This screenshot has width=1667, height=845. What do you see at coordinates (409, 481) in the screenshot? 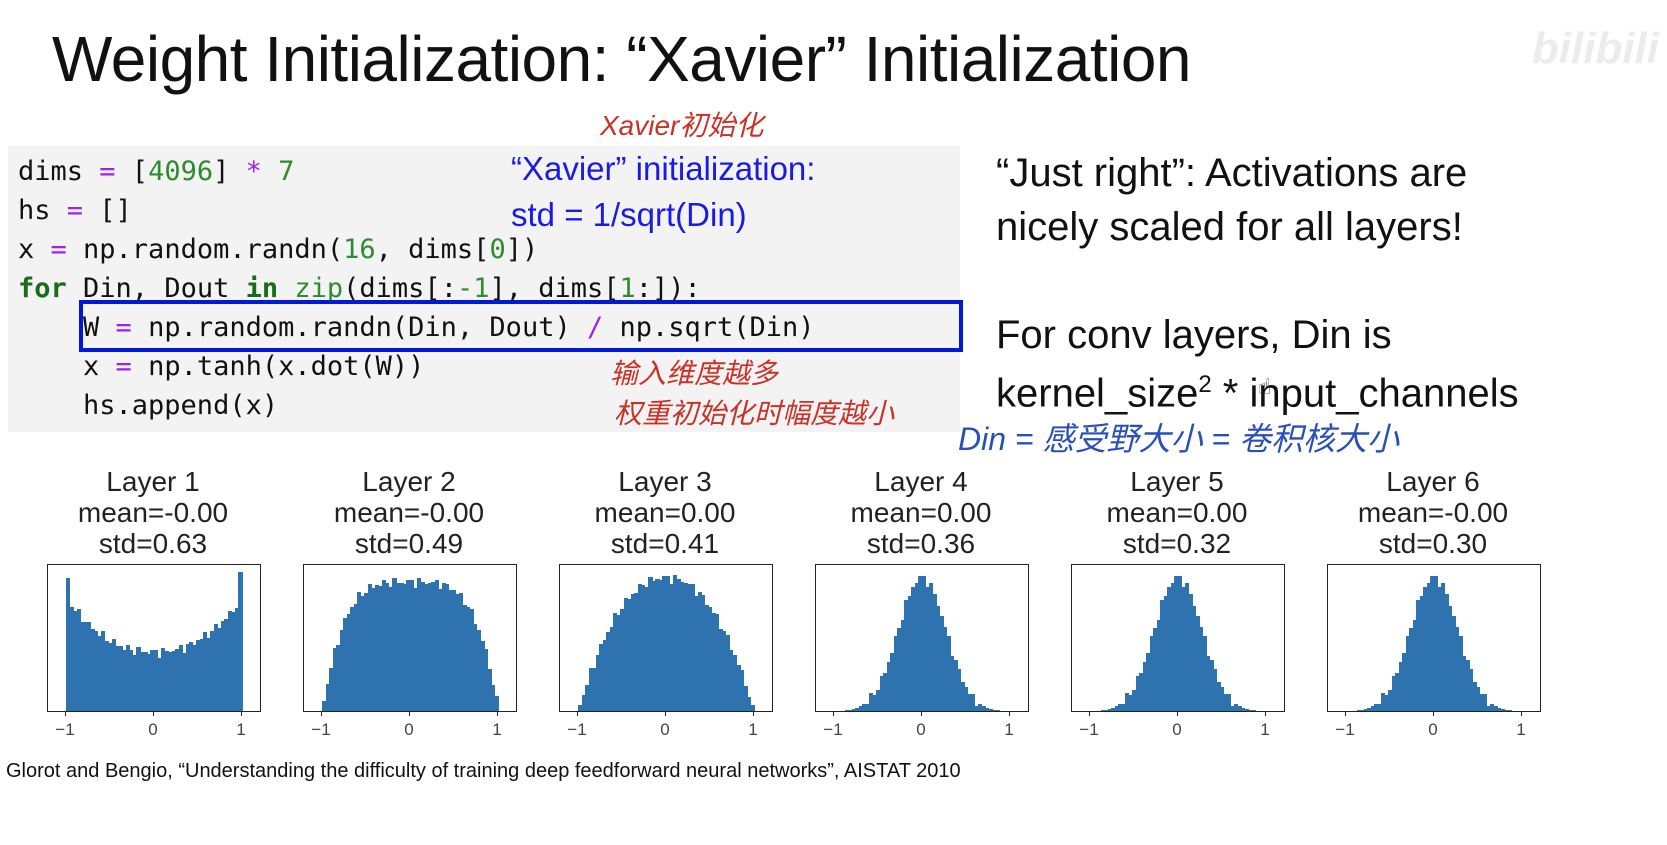
I see `histogram-title: Layer 2` at bounding box center [409, 481].